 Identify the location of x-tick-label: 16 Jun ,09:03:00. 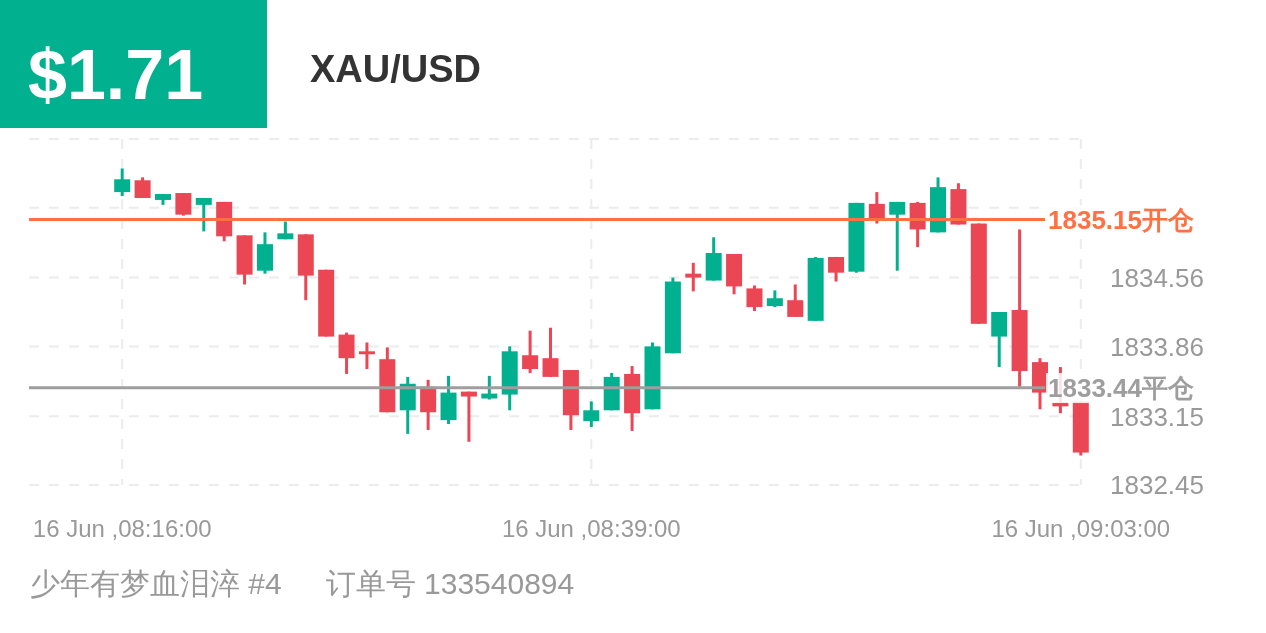
(1081, 528).